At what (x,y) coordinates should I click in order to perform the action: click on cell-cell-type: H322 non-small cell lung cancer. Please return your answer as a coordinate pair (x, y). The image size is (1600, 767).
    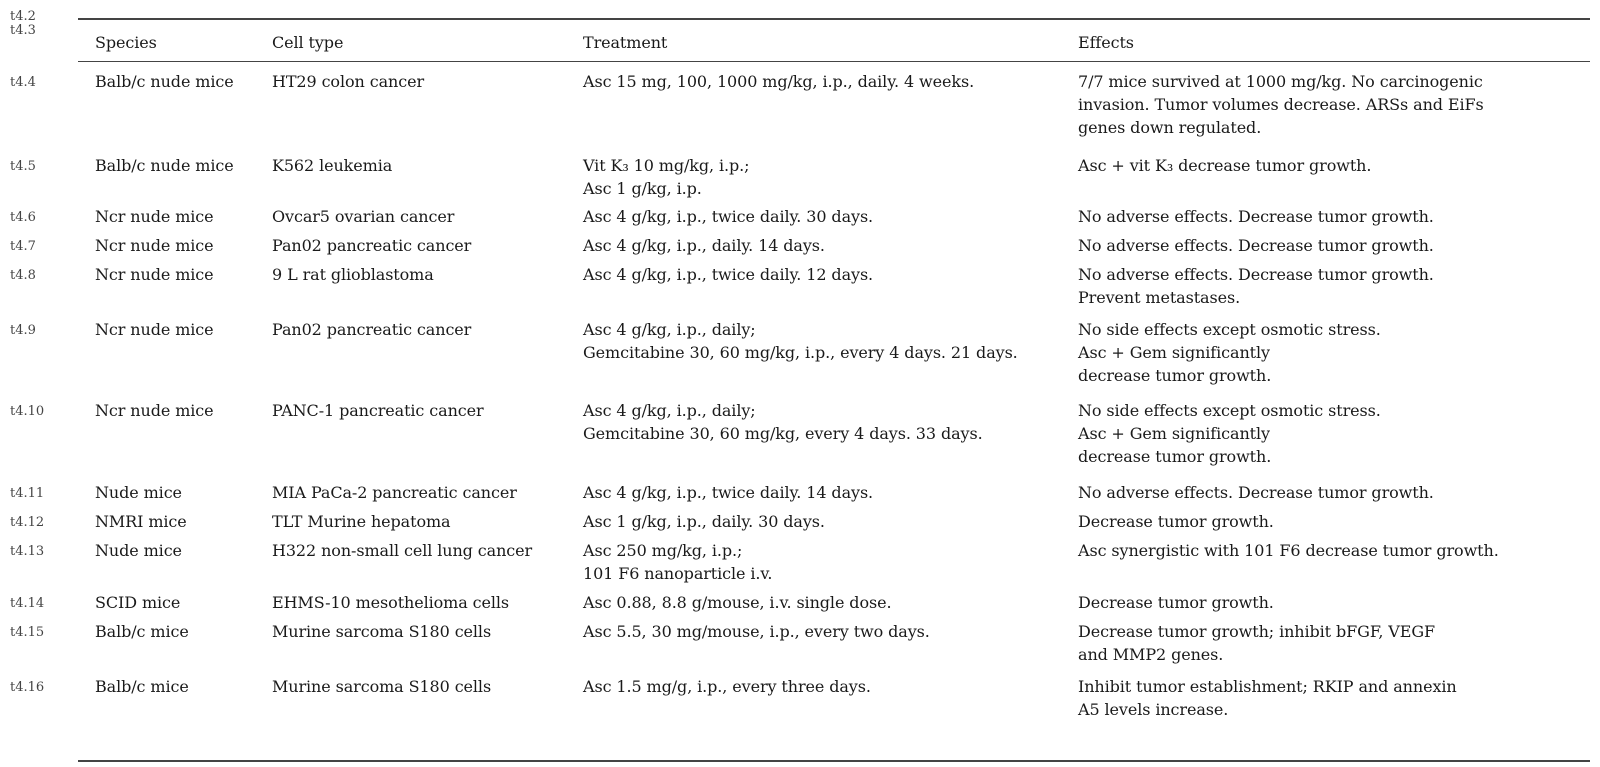
    Looking at the image, I should click on (402, 550).